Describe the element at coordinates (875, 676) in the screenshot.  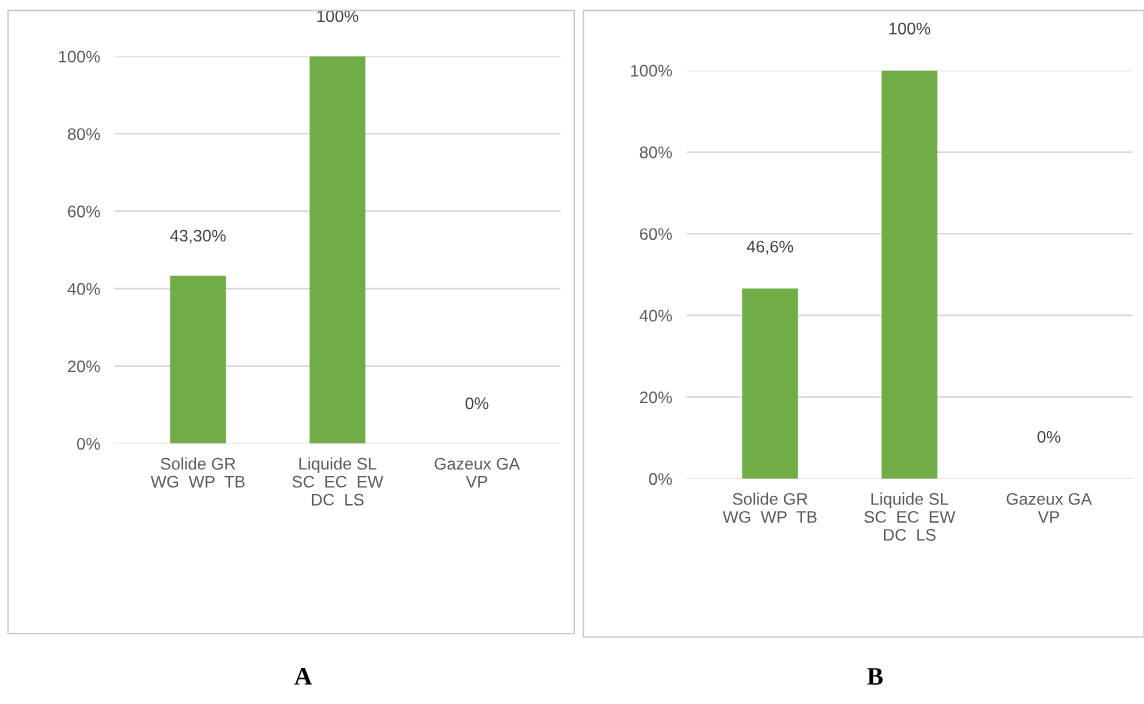
I see `text: B` at that location.